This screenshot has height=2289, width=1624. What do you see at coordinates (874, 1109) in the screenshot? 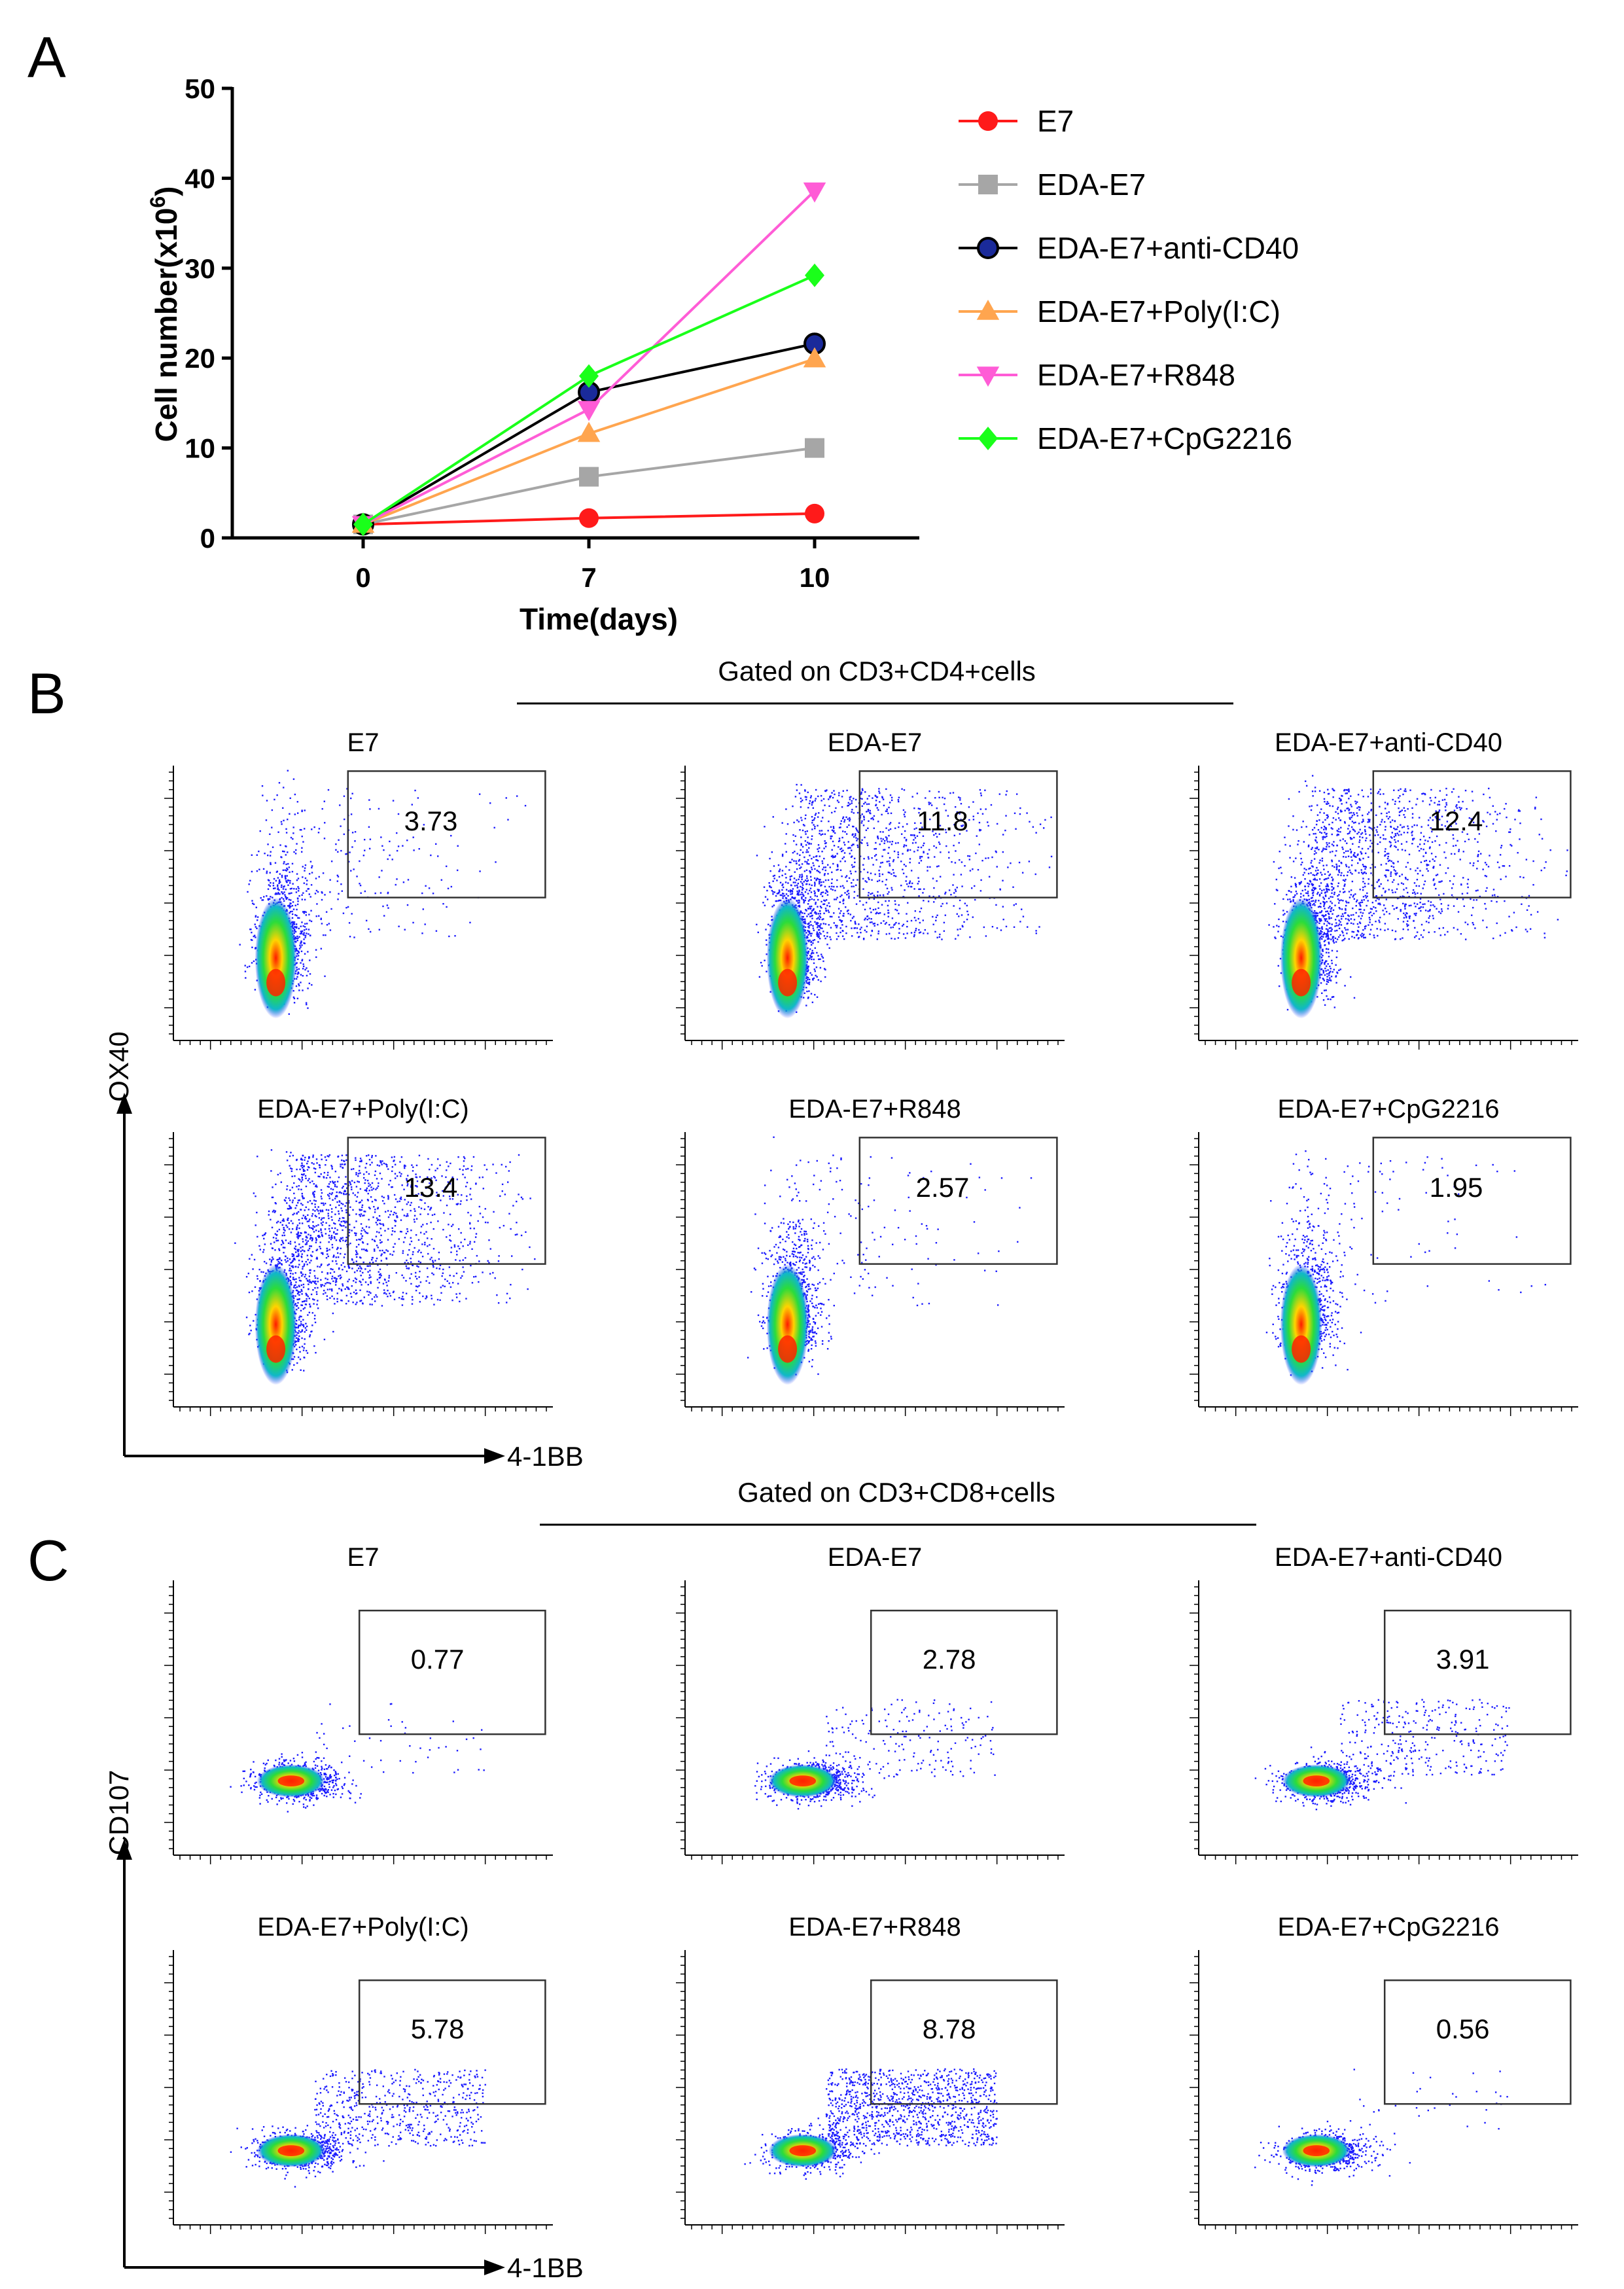
I see `facs-plot-title: EDA-E7+R848` at bounding box center [874, 1109].